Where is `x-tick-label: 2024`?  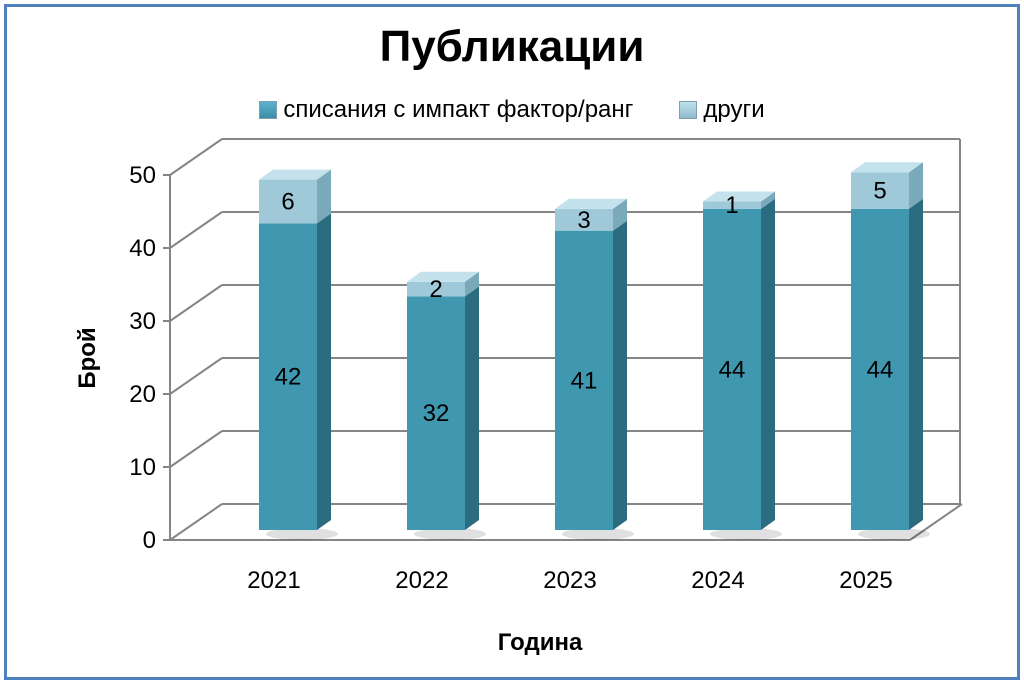
x-tick-label: 2024 is located at coordinates (717, 580).